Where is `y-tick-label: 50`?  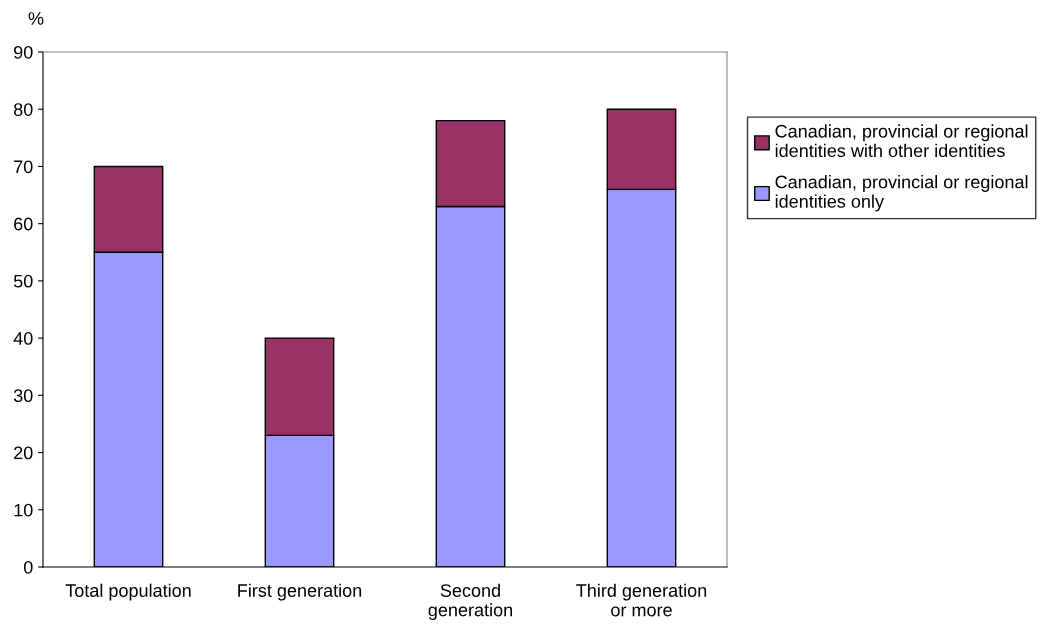 y-tick-label: 50 is located at coordinates (23, 281).